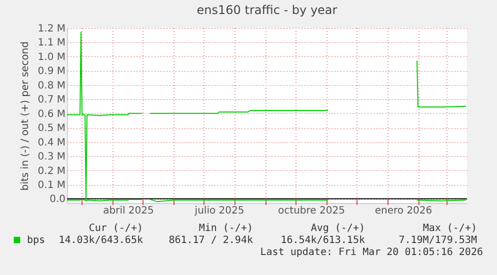 The height and width of the screenshot is (275, 497). Describe the element at coordinates (267, 10) in the screenshot. I see `chart-title: ens160 traffic - by year` at that location.